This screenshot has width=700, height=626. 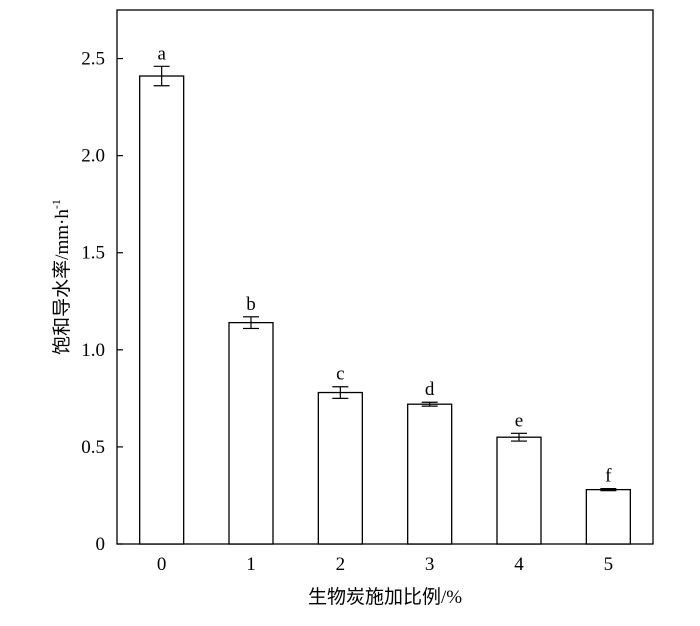 What do you see at coordinates (251, 304) in the screenshot?
I see `significance-letter: b` at bounding box center [251, 304].